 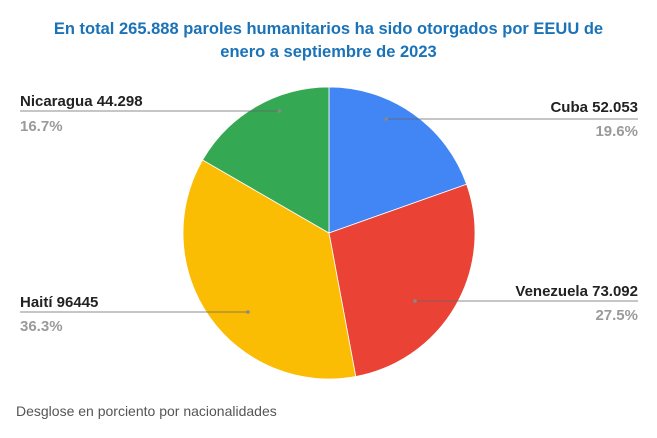 I want to click on chart-footer-note: Desglose en porciento por nacionalidades, so click(x=146, y=411).